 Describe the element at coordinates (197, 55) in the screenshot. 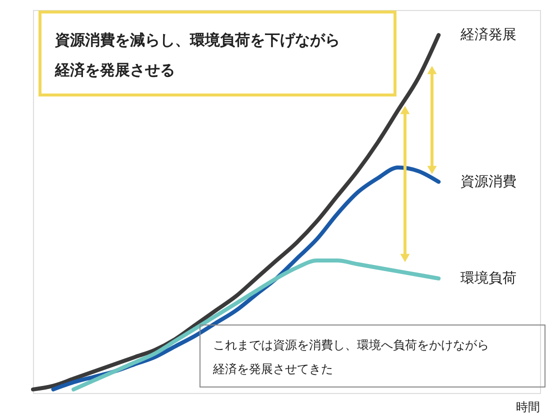

I see `annotation: 資源消費を減らし、環境負荷を下げながら経済を発展させる` at that location.